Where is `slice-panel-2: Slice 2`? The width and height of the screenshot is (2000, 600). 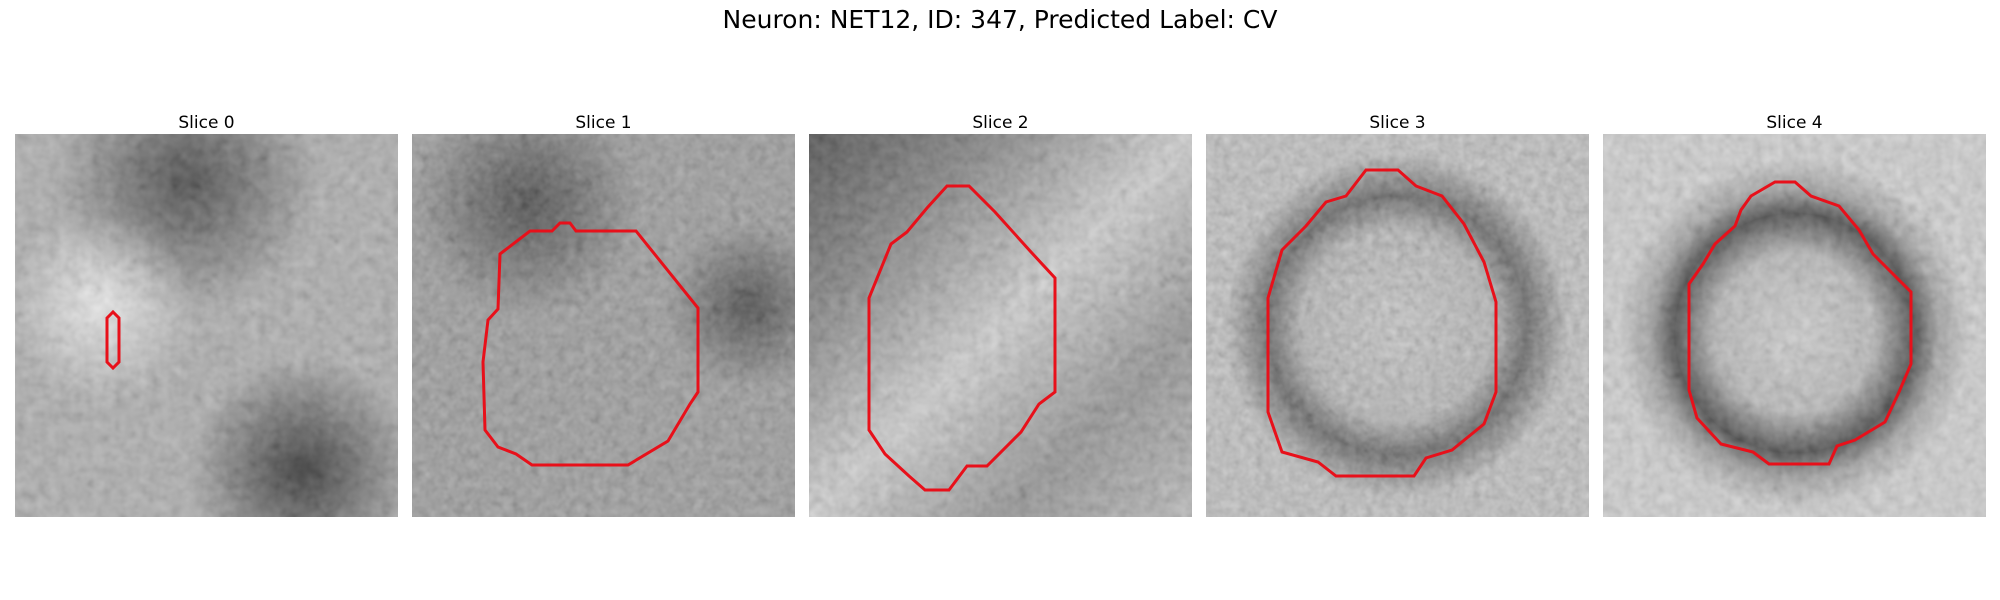 slice-panel-2: Slice 2 is located at coordinates (1000, 314).